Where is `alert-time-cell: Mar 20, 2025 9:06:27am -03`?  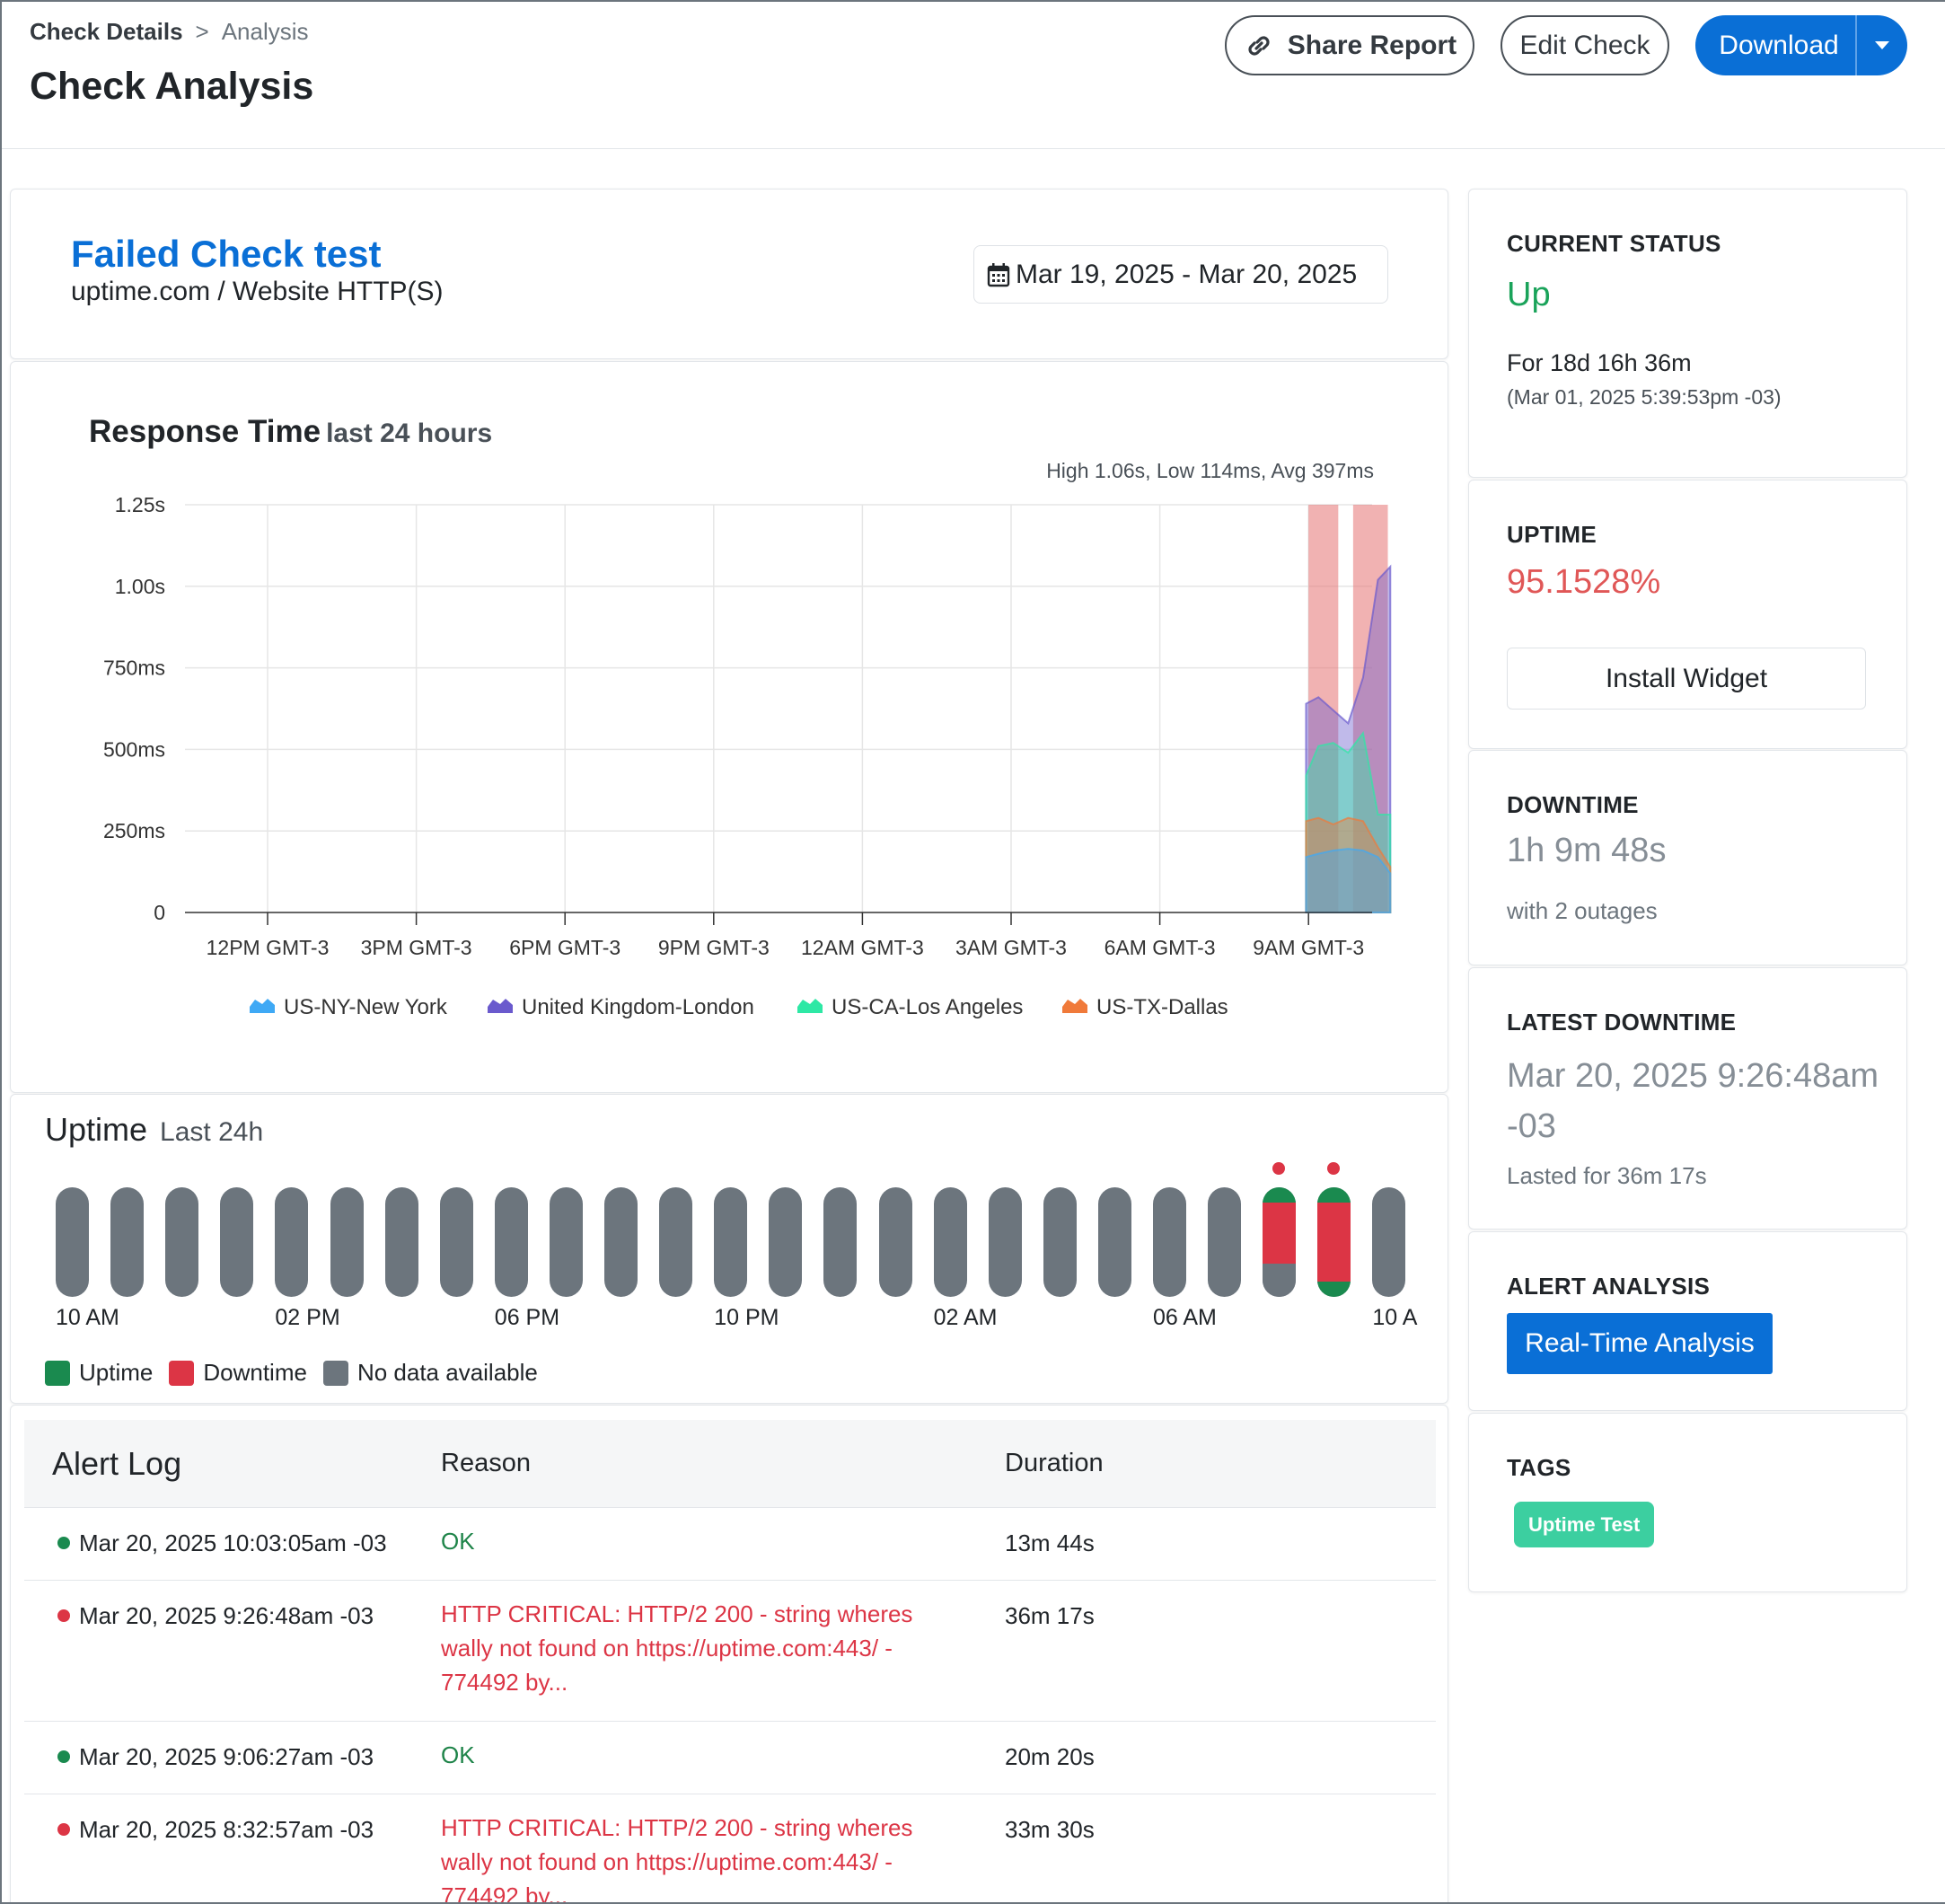
alert-time-cell: Mar 20, 2025 9:06:27am -03 is located at coordinates (232, 1757).